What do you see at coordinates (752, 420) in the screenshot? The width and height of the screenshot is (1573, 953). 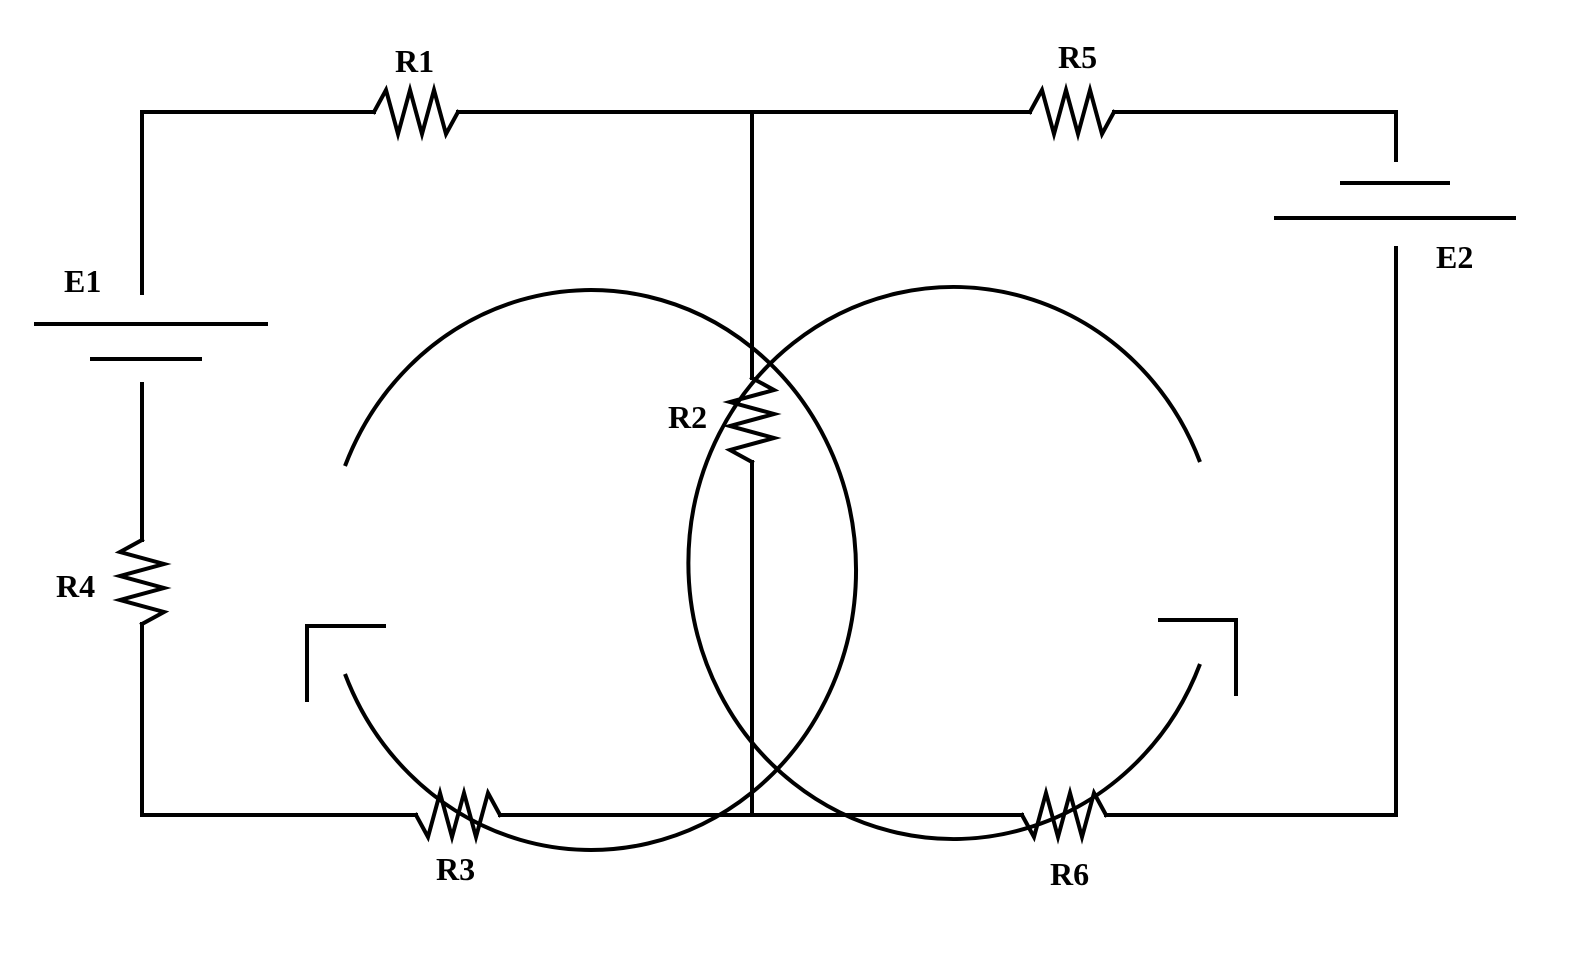 I see `resistor-r2` at bounding box center [752, 420].